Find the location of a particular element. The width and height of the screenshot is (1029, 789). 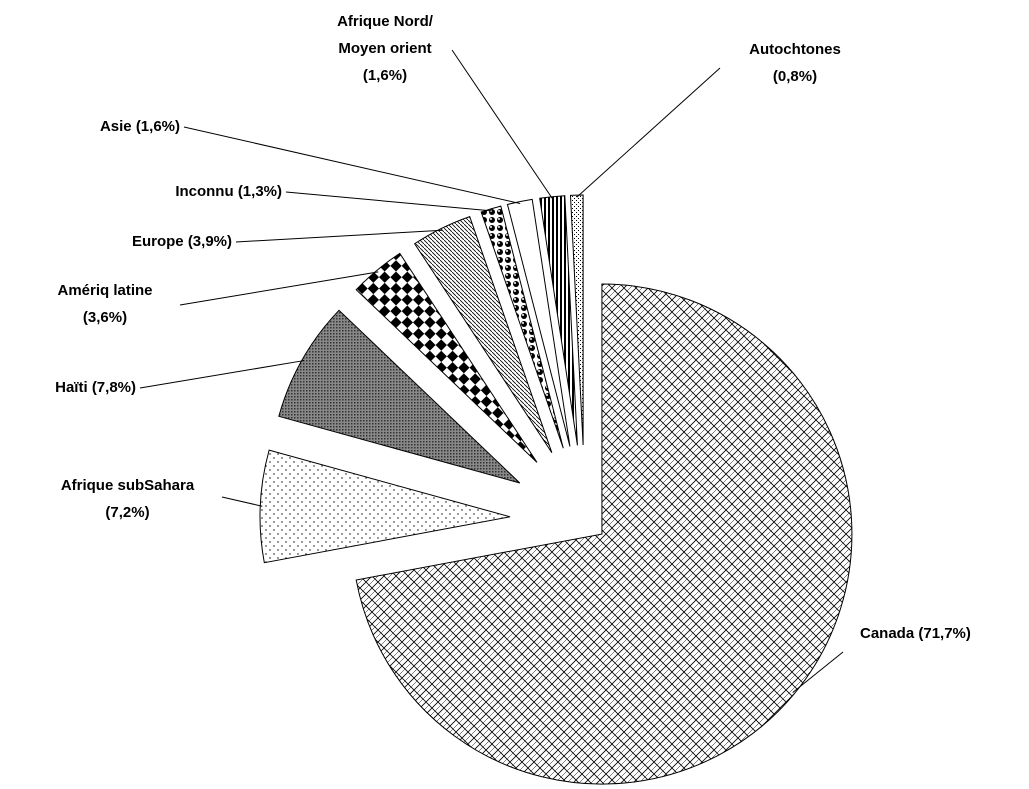

category-label: Haïti is located at coordinates (71, 387).